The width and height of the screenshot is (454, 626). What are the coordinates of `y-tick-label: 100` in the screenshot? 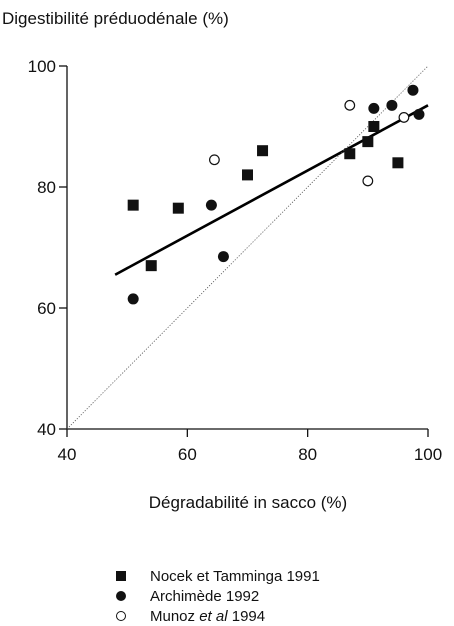 It's located at (42, 66).